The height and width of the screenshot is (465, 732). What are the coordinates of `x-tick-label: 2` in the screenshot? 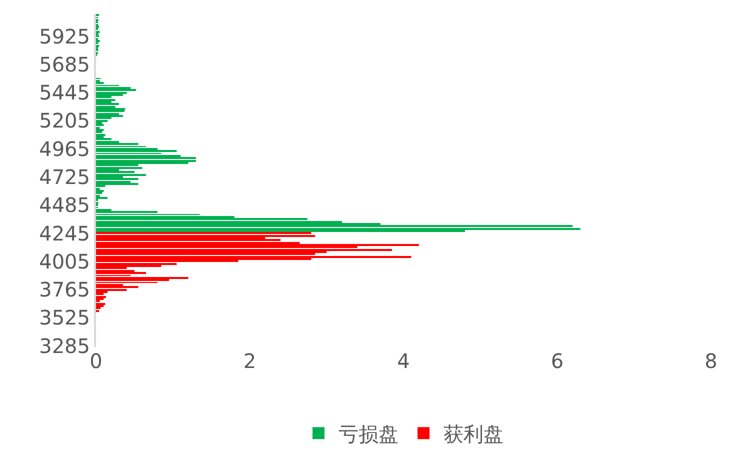 It's located at (249, 361).